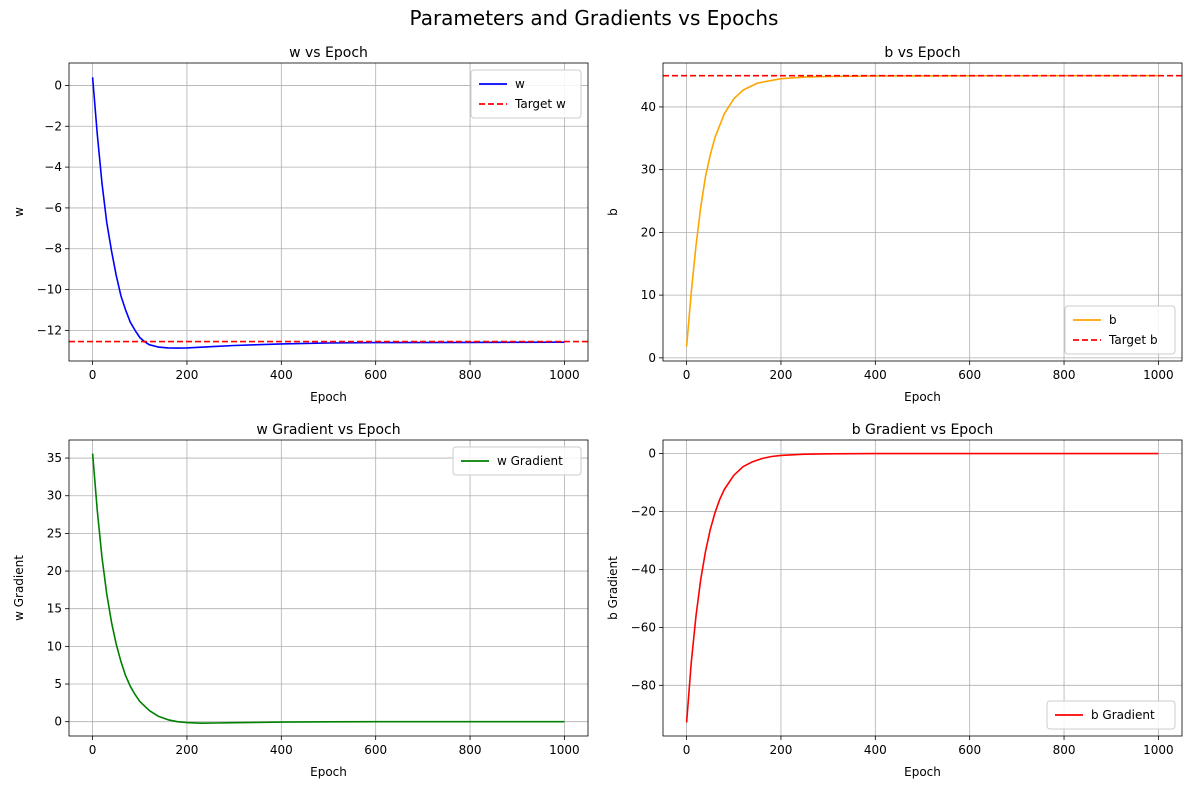  I want to click on y-axis-label: b, so click(613, 212).